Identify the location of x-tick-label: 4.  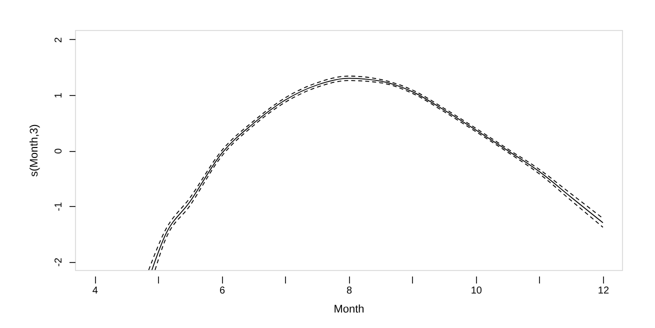
(95, 291).